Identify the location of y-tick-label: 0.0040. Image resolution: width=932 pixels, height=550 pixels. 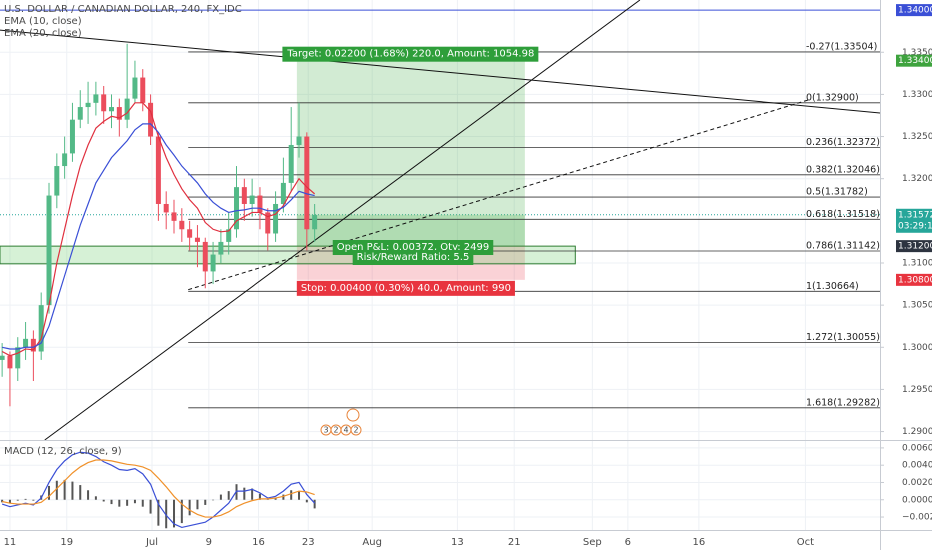
(917, 466).